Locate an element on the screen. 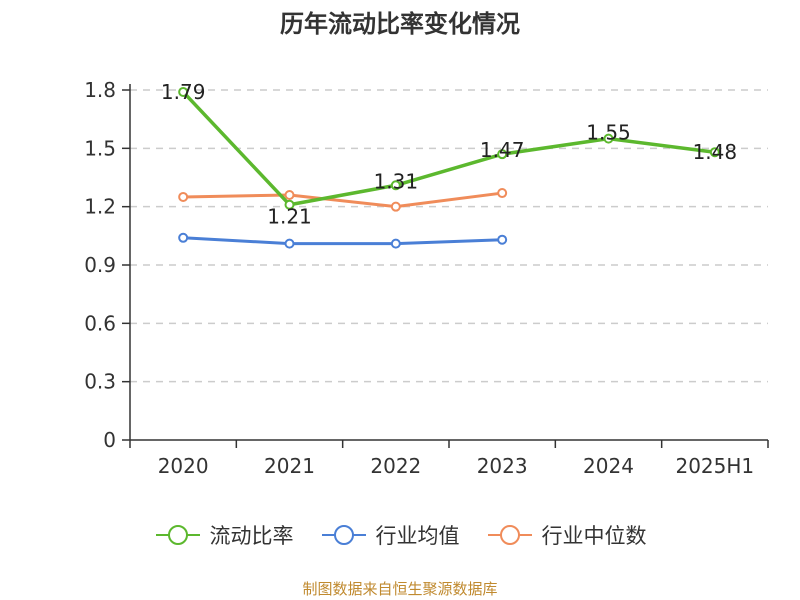  data-label: 1.21 is located at coordinates (289, 217).